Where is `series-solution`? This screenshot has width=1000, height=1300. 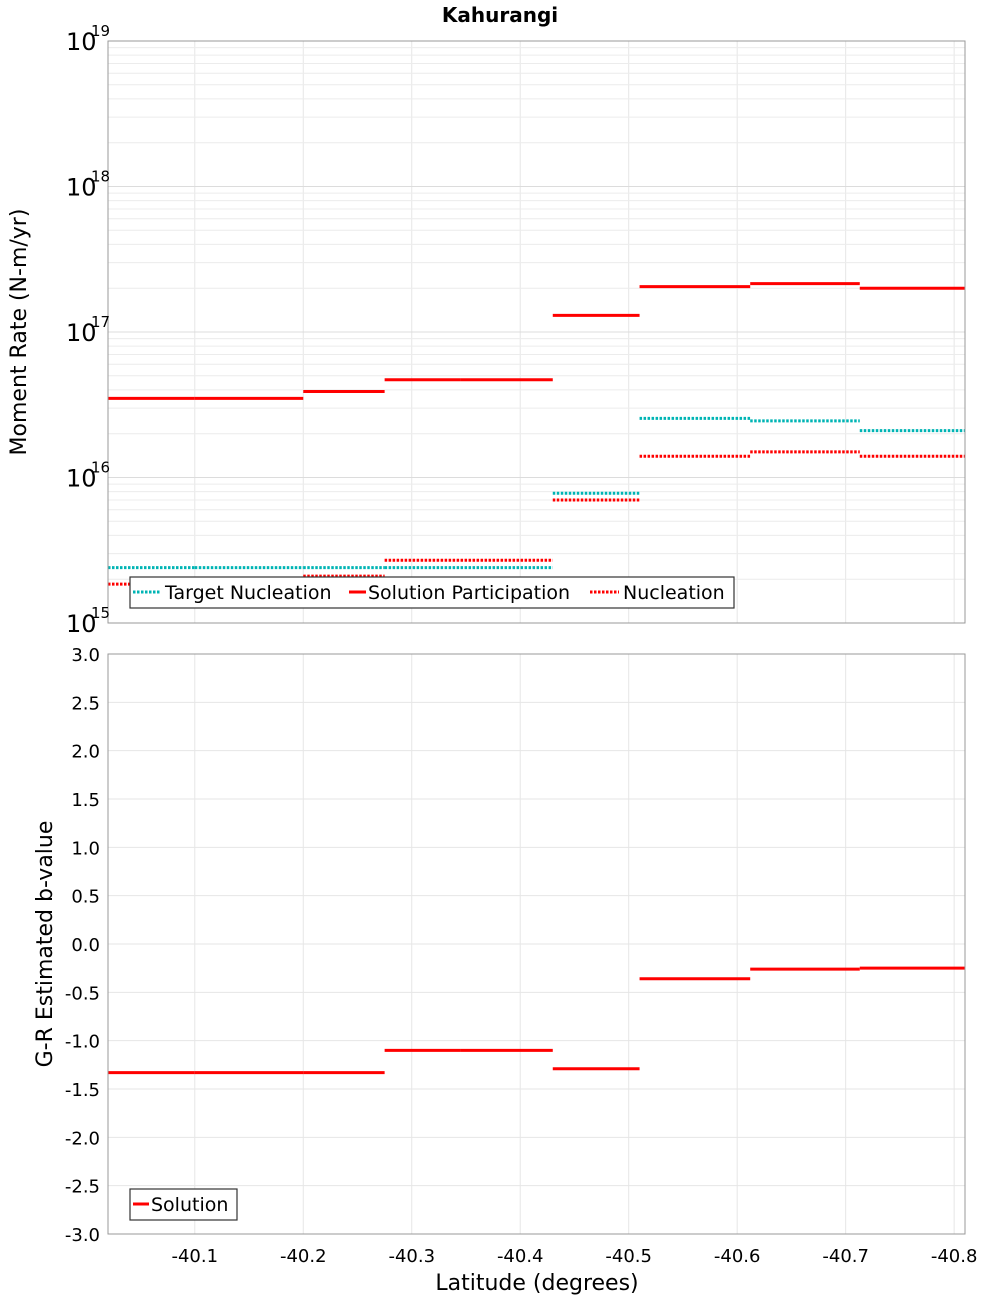 series-solution is located at coordinates (536, 1020).